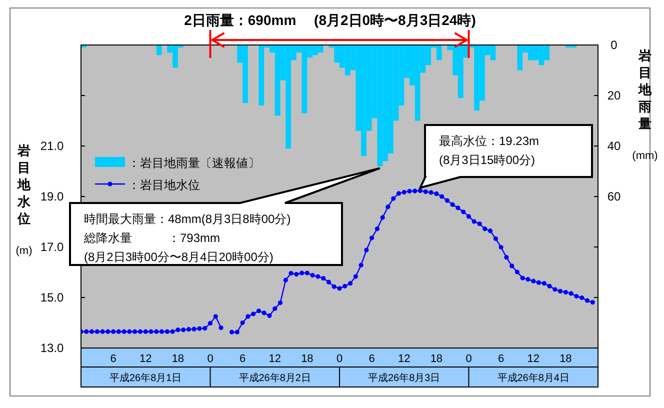  What do you see at coordinates (187, 238) in the screenshot?
I see `annotation: 時間最大雨量：48mm(8月3日8時00分) 総降水量 ：793mm (8月2日3時00分〜8月4日20時00分)` at bounding box center [187, 238].